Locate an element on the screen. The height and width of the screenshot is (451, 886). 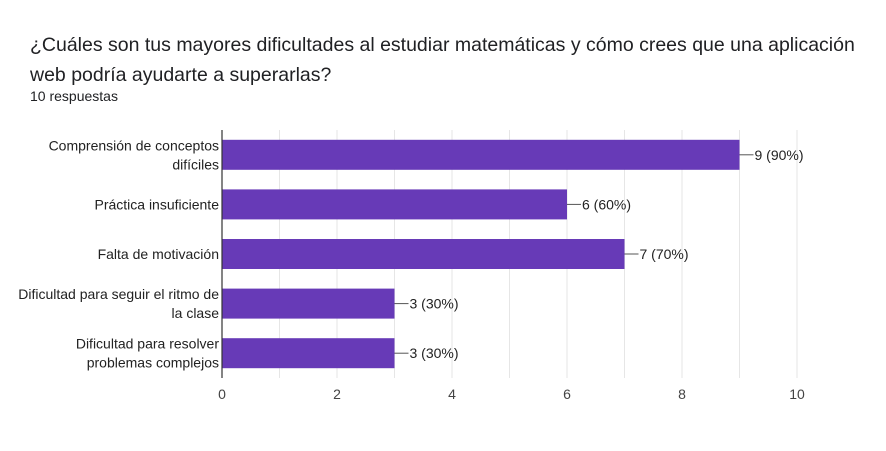
x-tick-label: 8 is located at coordinates (682, 394).